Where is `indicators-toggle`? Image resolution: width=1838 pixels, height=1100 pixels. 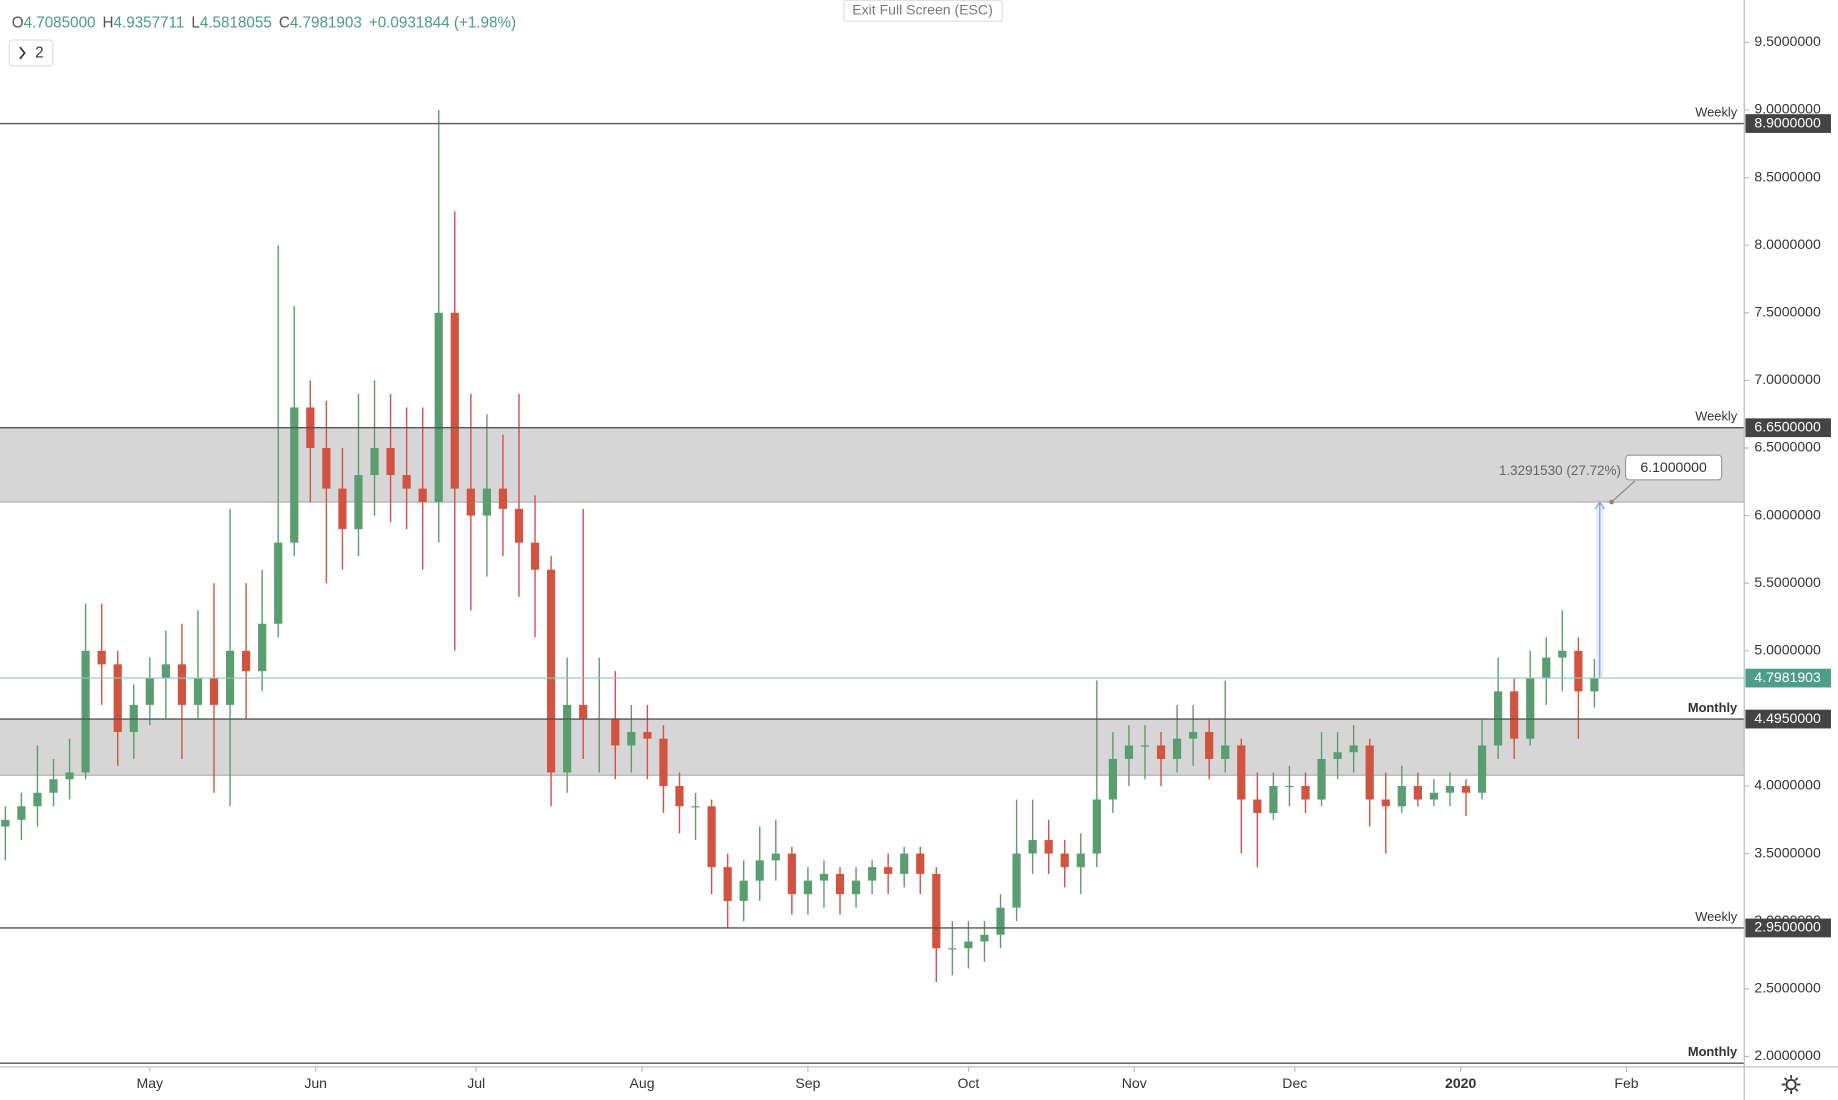 indicators-toggle is located at coordinates (31, 53).